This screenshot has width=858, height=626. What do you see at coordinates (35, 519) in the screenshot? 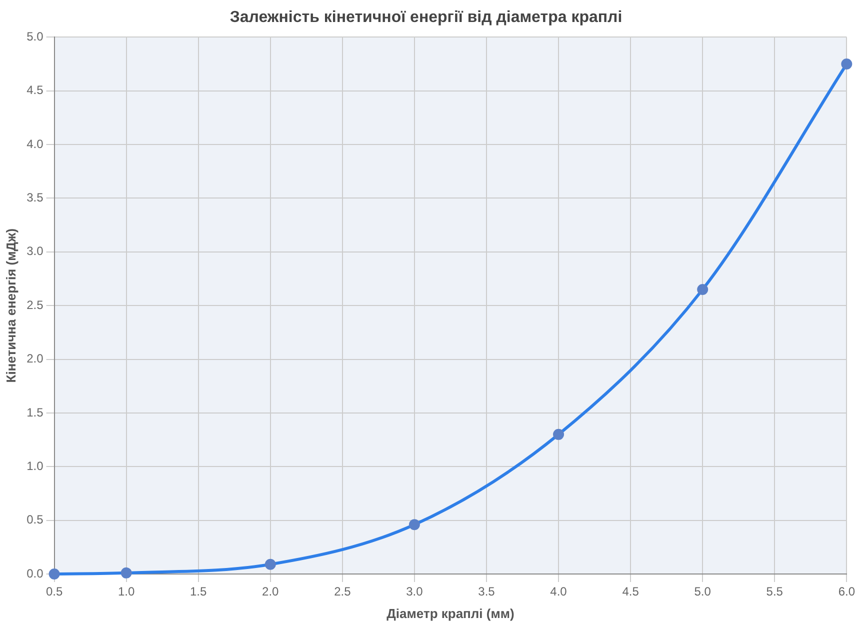
I see `y-tick-label: 0.5` at bounding box center [35, 519].